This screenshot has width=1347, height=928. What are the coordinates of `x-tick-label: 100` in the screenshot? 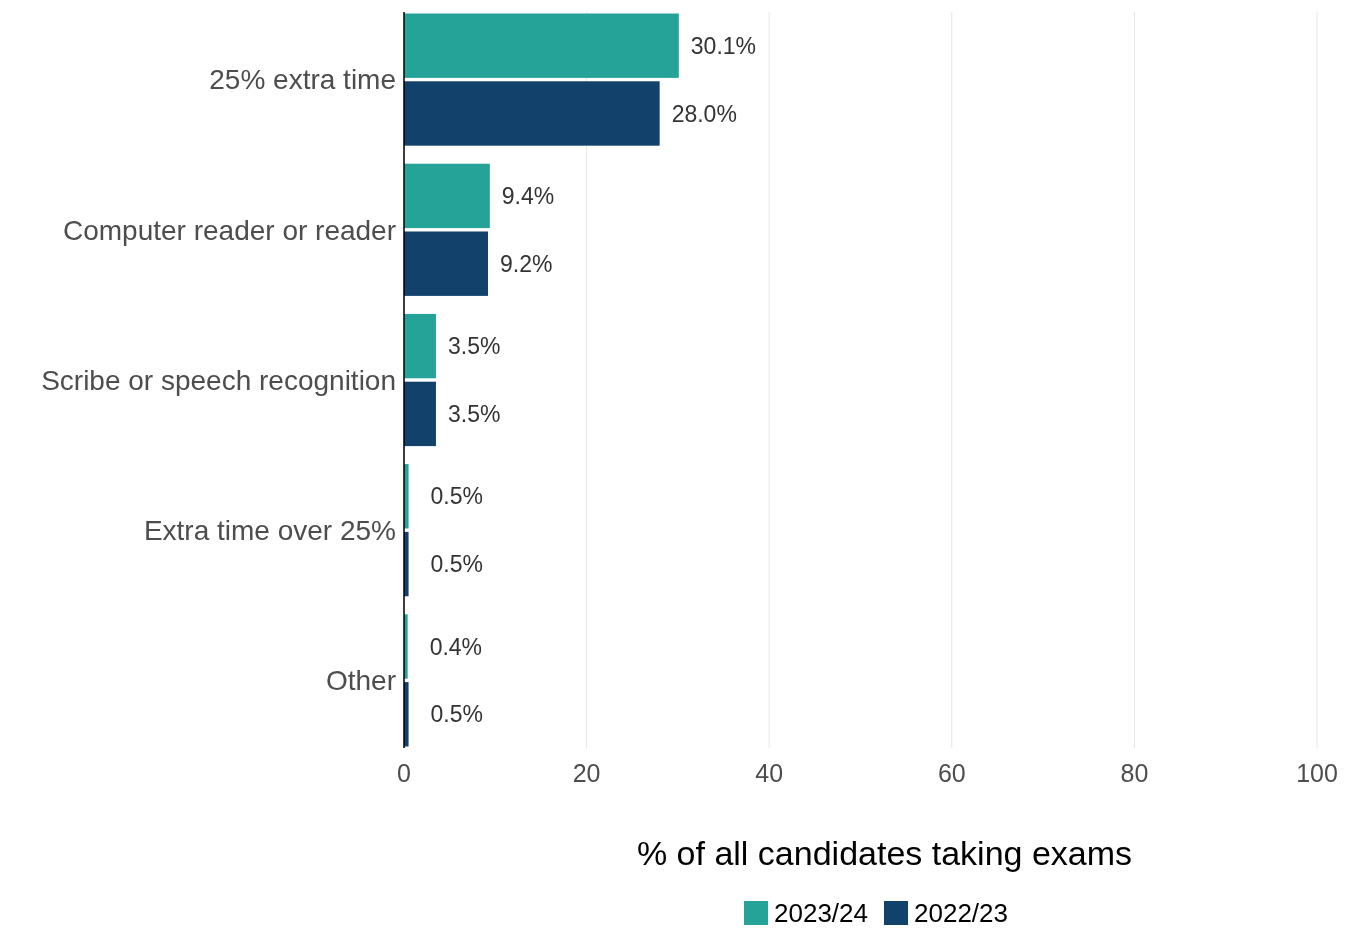 It's located at (1317, 773).